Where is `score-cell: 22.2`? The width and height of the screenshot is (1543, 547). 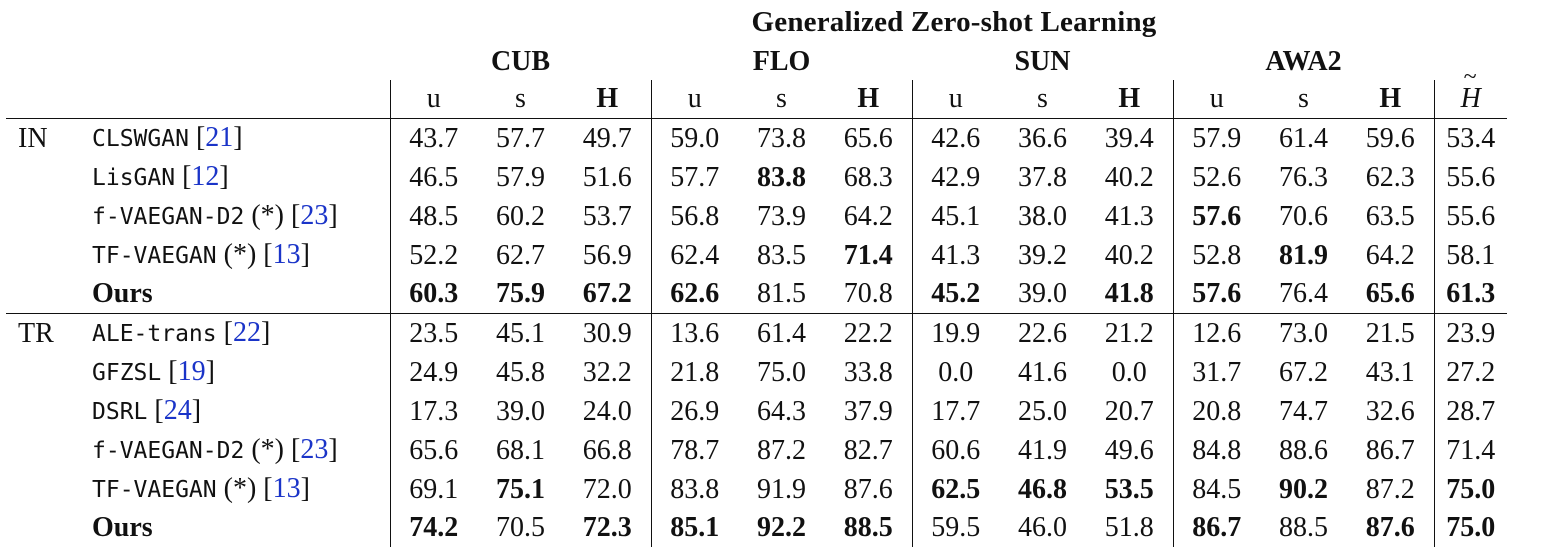 score-cell: 22.2 is located at coordinates (868, 333).